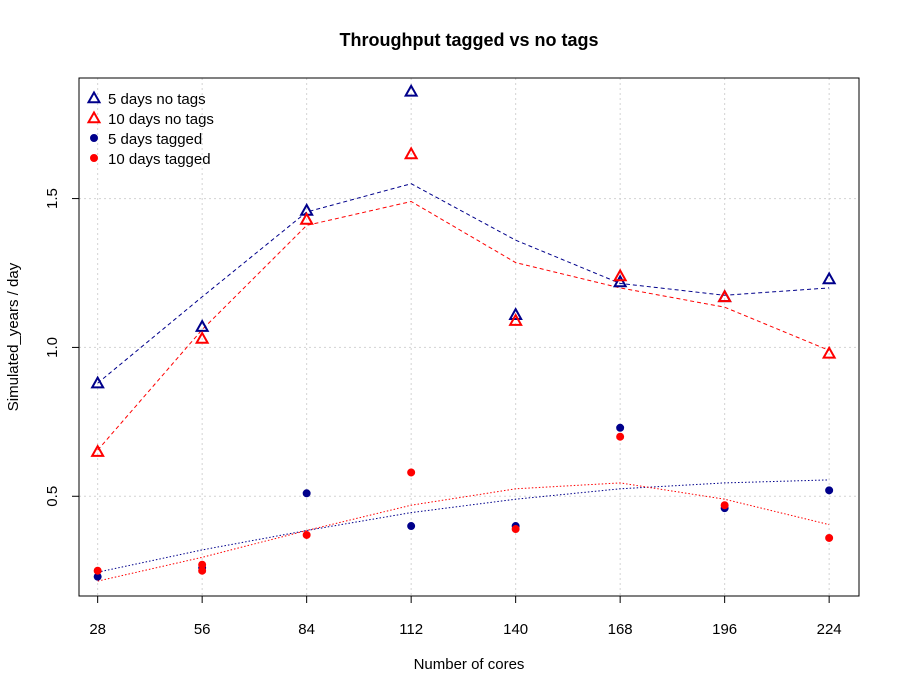 The image size is (900, 695). What do you see at coordinates (159, 159) in the screenshot?
I see `legend-label-3: 10 days tagged` at bounding box center [159, 159].